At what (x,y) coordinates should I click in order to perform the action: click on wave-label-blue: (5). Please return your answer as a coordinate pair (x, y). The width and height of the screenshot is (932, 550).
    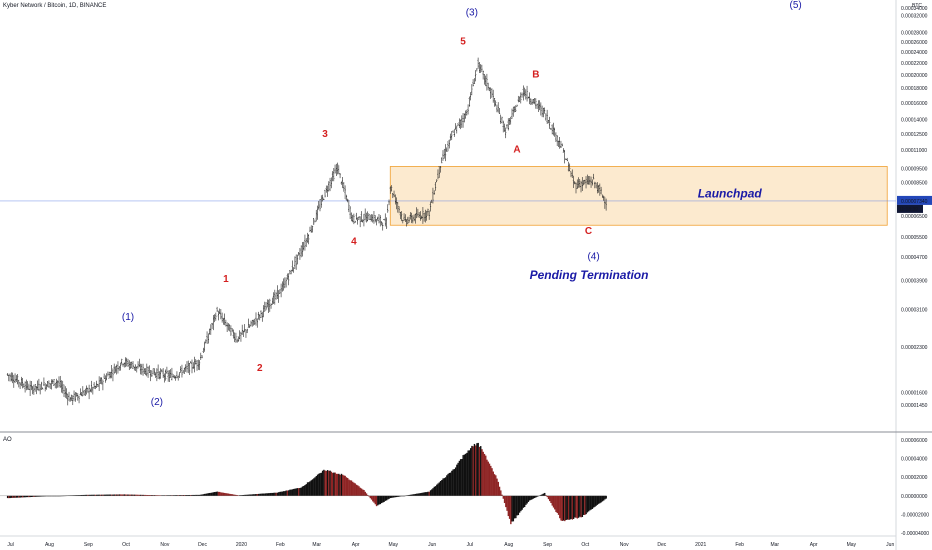
    Looking at the image, I should click on (795, 5).